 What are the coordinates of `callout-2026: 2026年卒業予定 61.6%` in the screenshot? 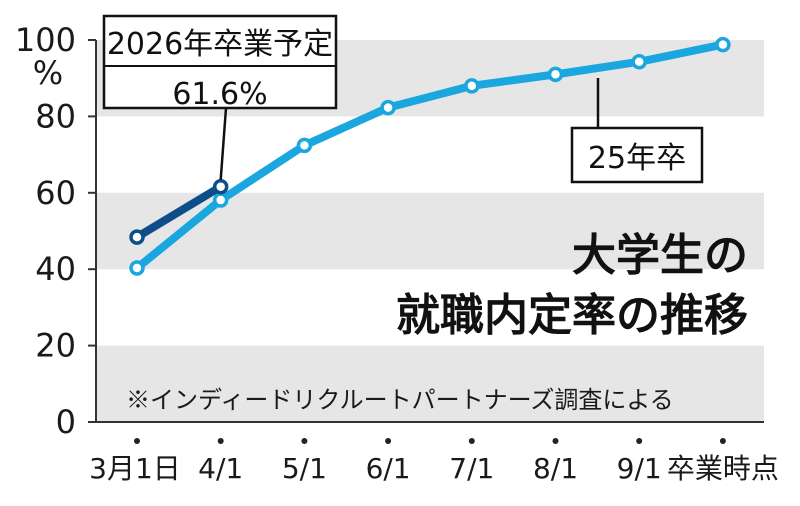 It's located at (220, 97).